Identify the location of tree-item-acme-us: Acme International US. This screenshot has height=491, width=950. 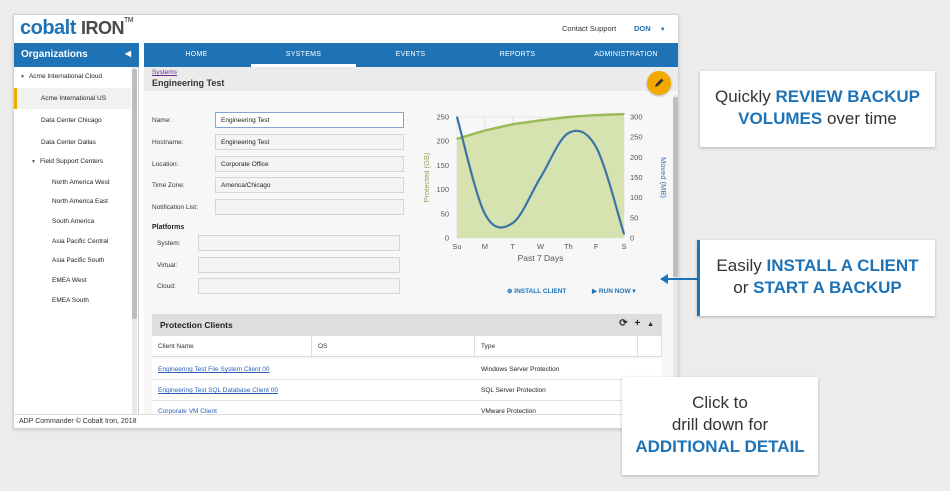
(72, 98).